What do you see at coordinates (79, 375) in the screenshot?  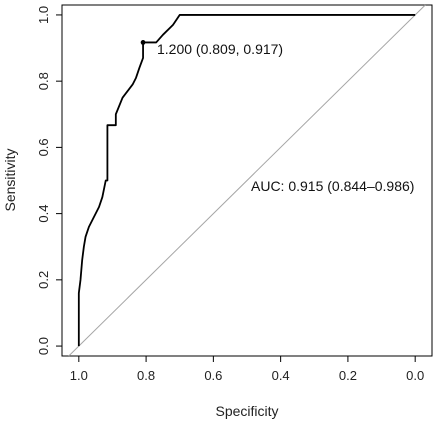 I see `x-tick-label: 1.0` at bounding box center [79, 375].